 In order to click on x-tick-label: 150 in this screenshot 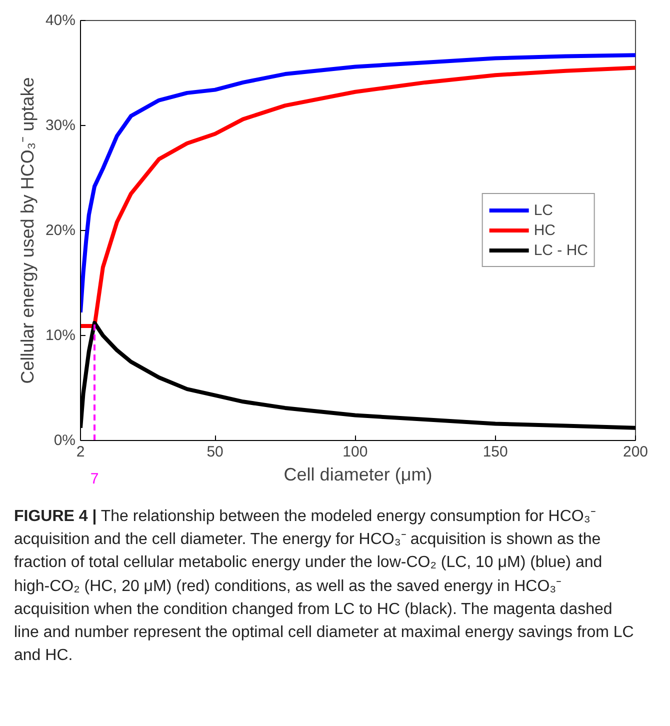, I will do `click(495, 452)`.